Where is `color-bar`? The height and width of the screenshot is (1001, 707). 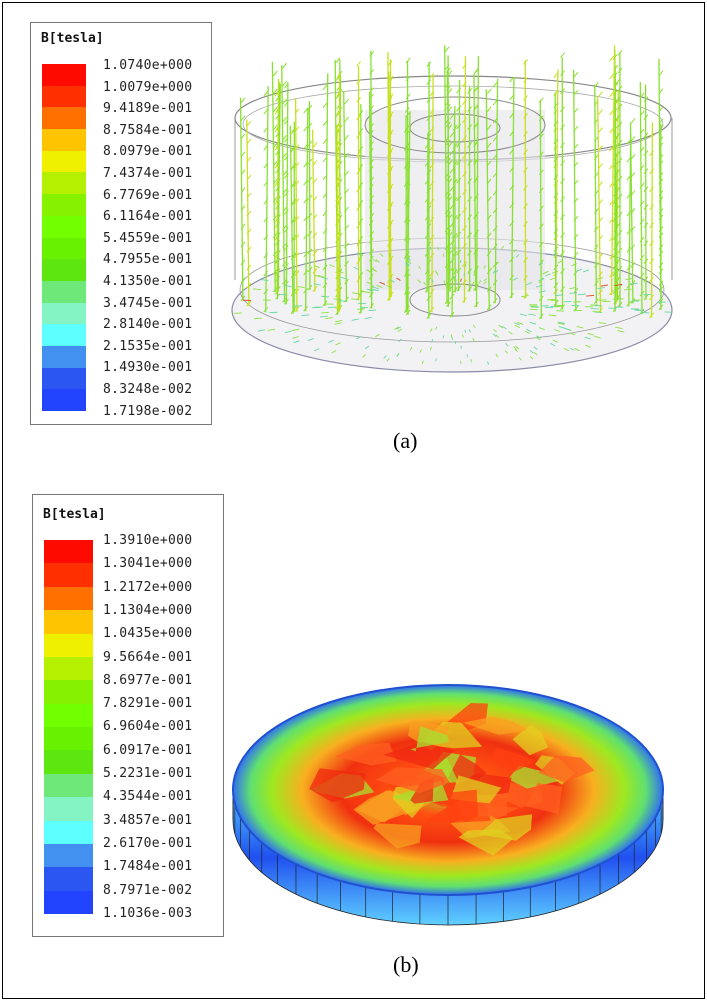
color-bar is located at coordinates (64, 237).